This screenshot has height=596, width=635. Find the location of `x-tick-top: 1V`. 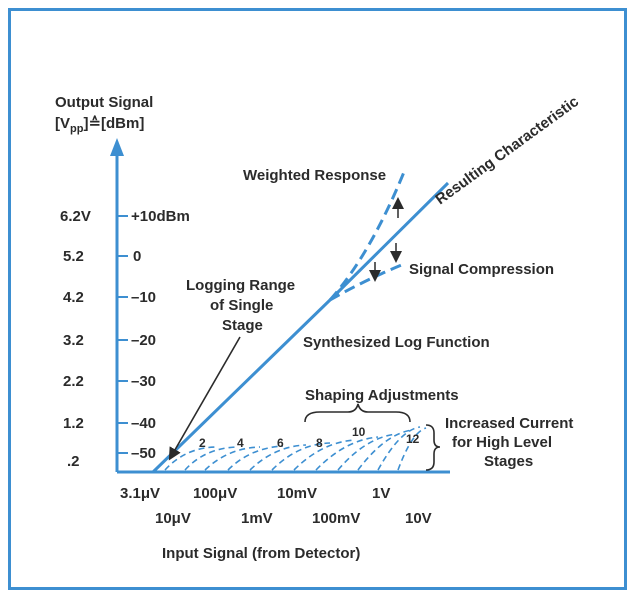

x-tick-top: 1V is located at coordinates (381, 493).